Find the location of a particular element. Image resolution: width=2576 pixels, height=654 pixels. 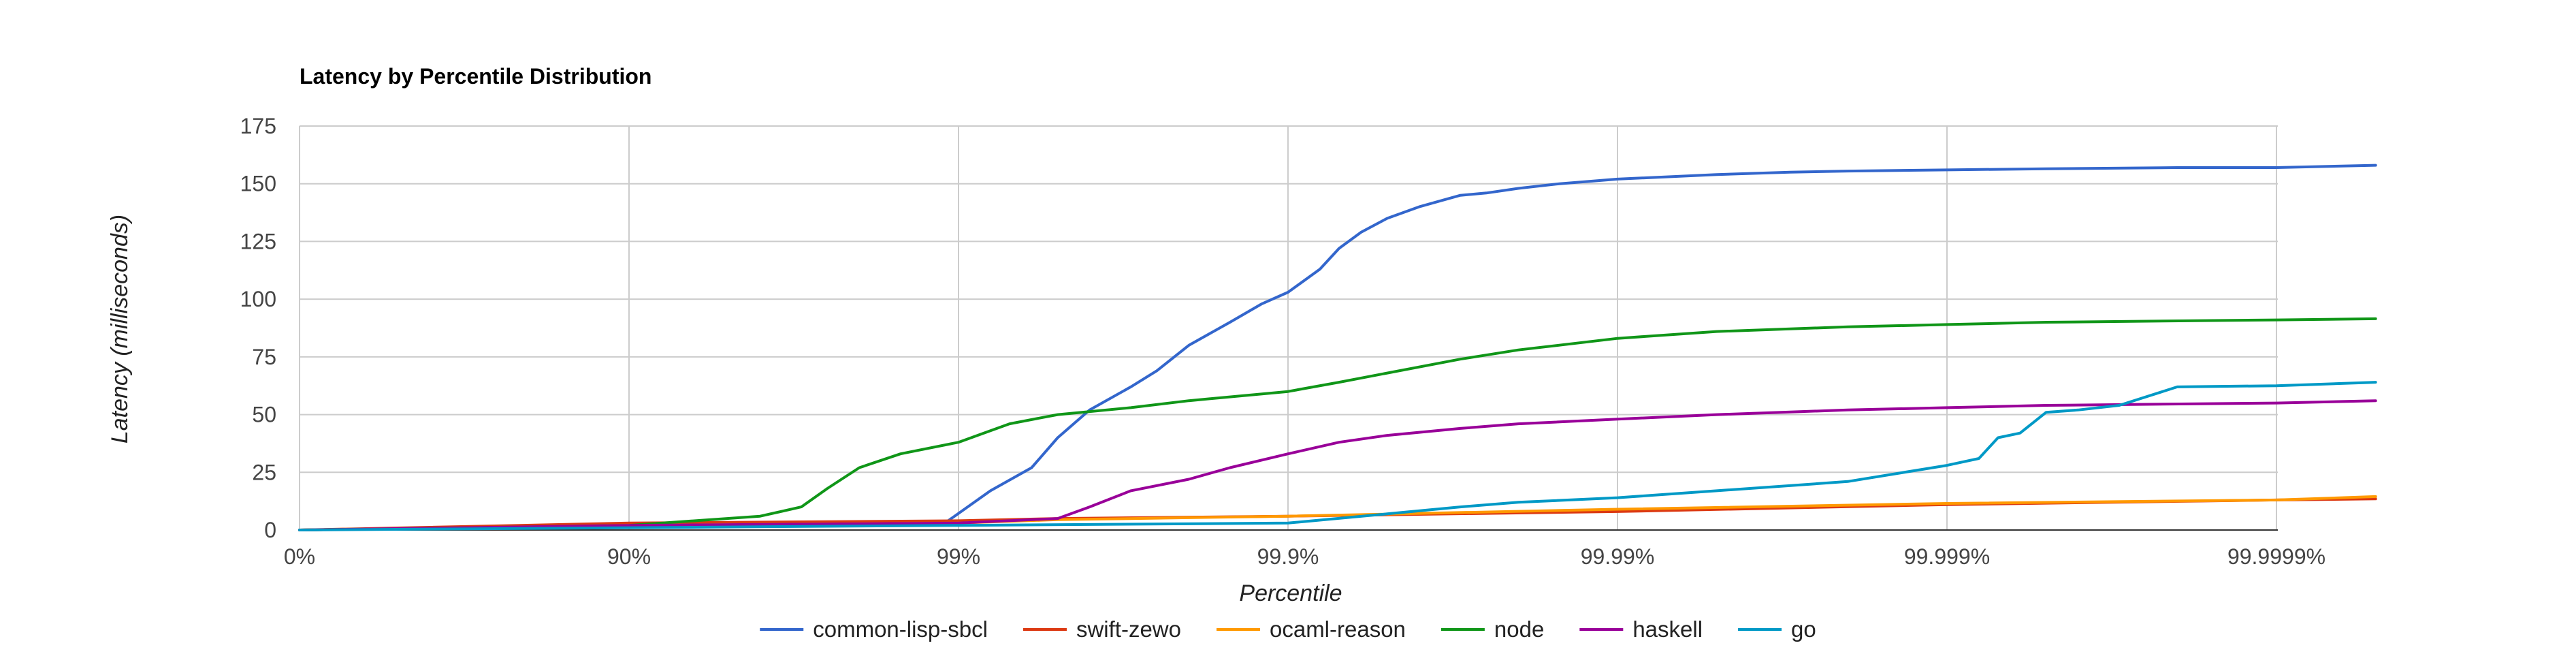

y-tick-label: 0 is located at coordinates (270, 530).